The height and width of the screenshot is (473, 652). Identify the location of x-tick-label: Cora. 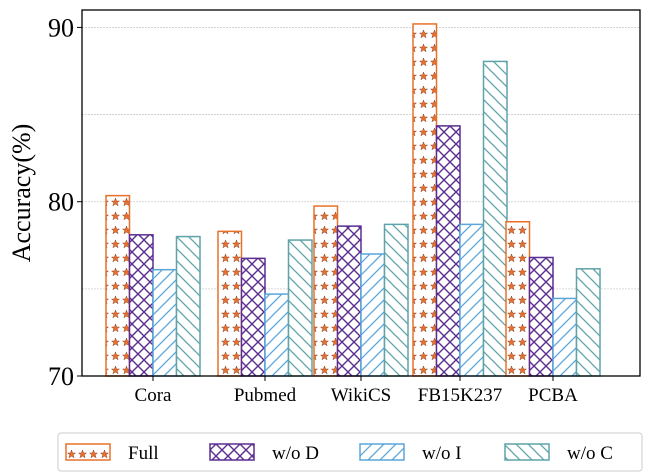
(154, 395).